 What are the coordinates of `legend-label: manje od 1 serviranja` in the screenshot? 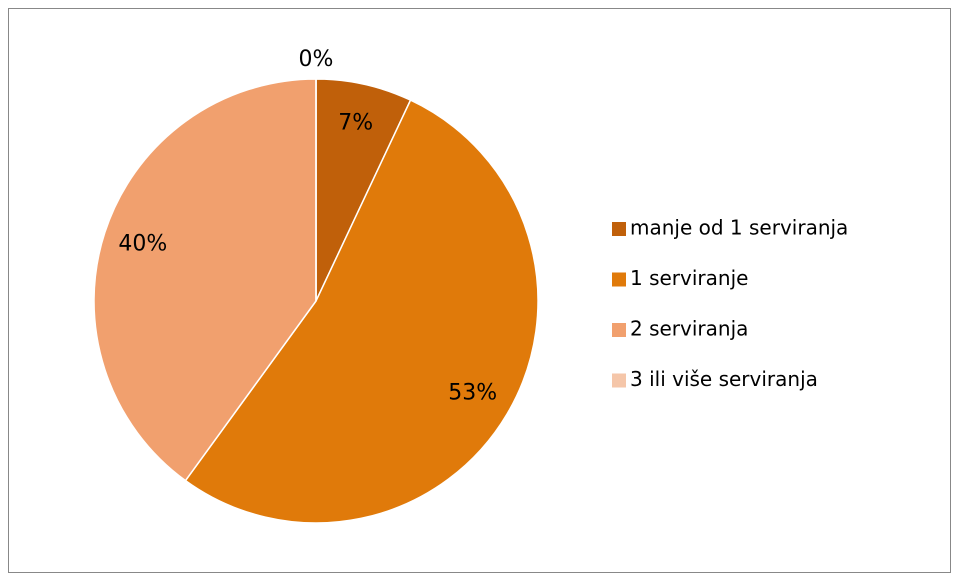 It's located at (739, 228).